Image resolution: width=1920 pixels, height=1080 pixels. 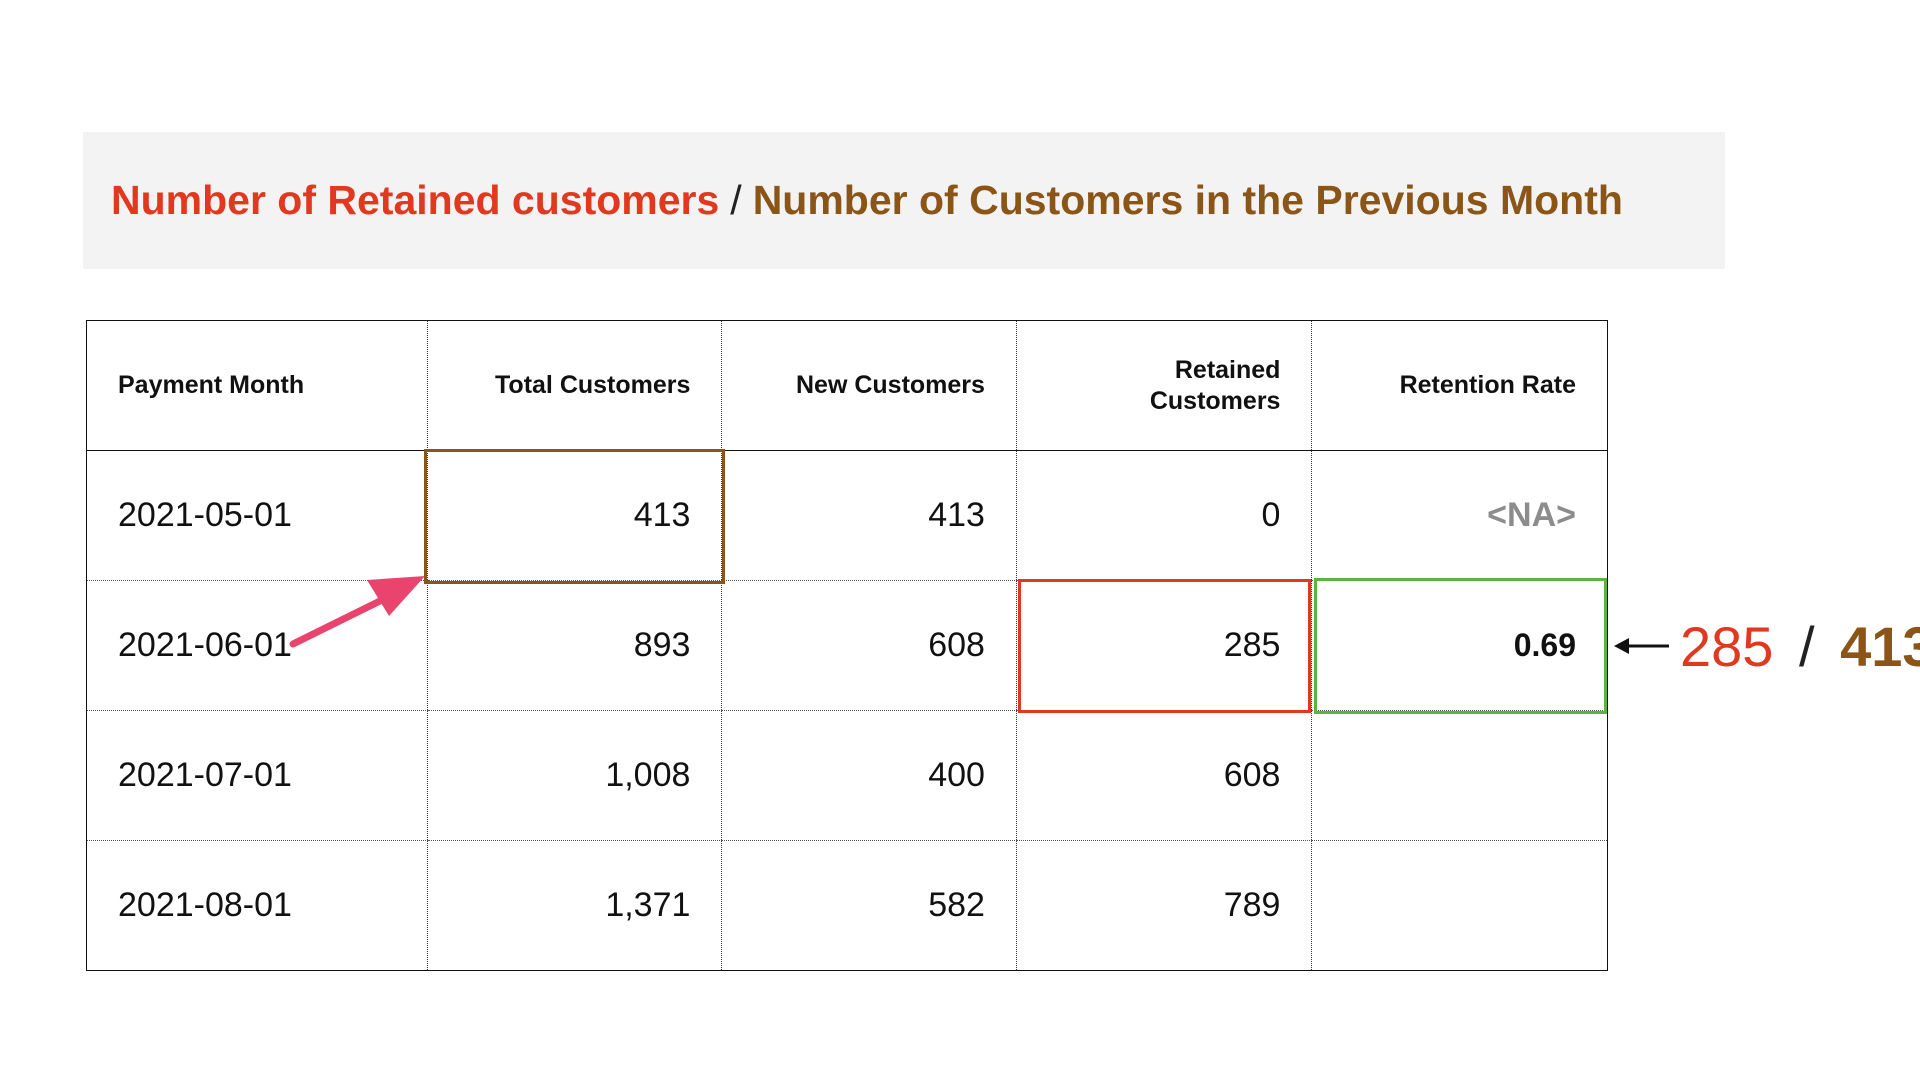 I want to click on cell-new-customers: 413, so click(x=869, y=515).